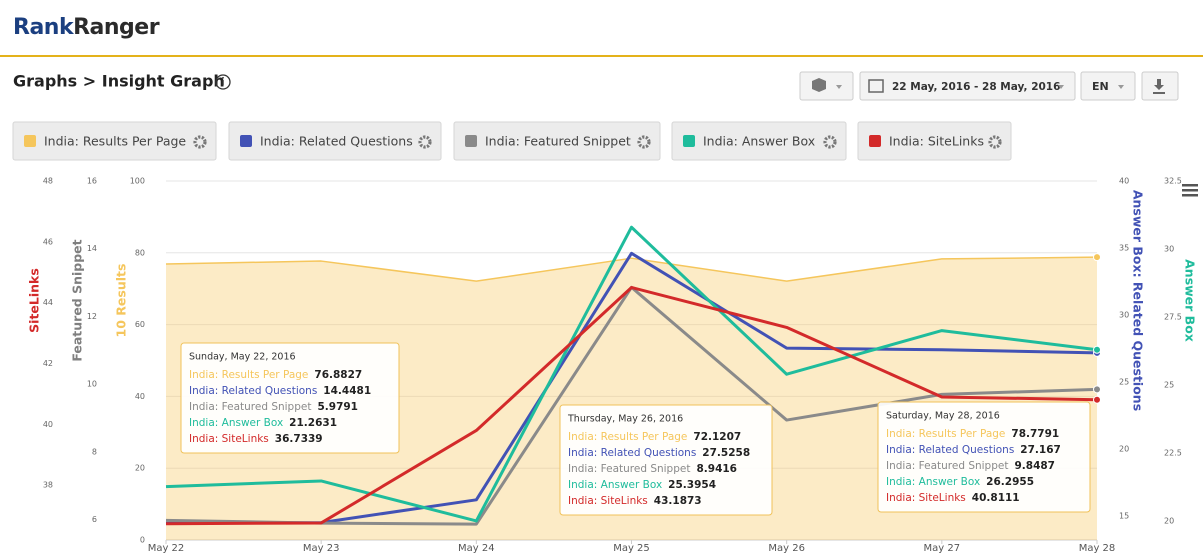 Image resolution: width=1203 pixels, height=558 pixels. What do you see at coordinates (121, 301) in the screenshot?
I see `axis-title: 10 Results` at bounding box center [121, 301].